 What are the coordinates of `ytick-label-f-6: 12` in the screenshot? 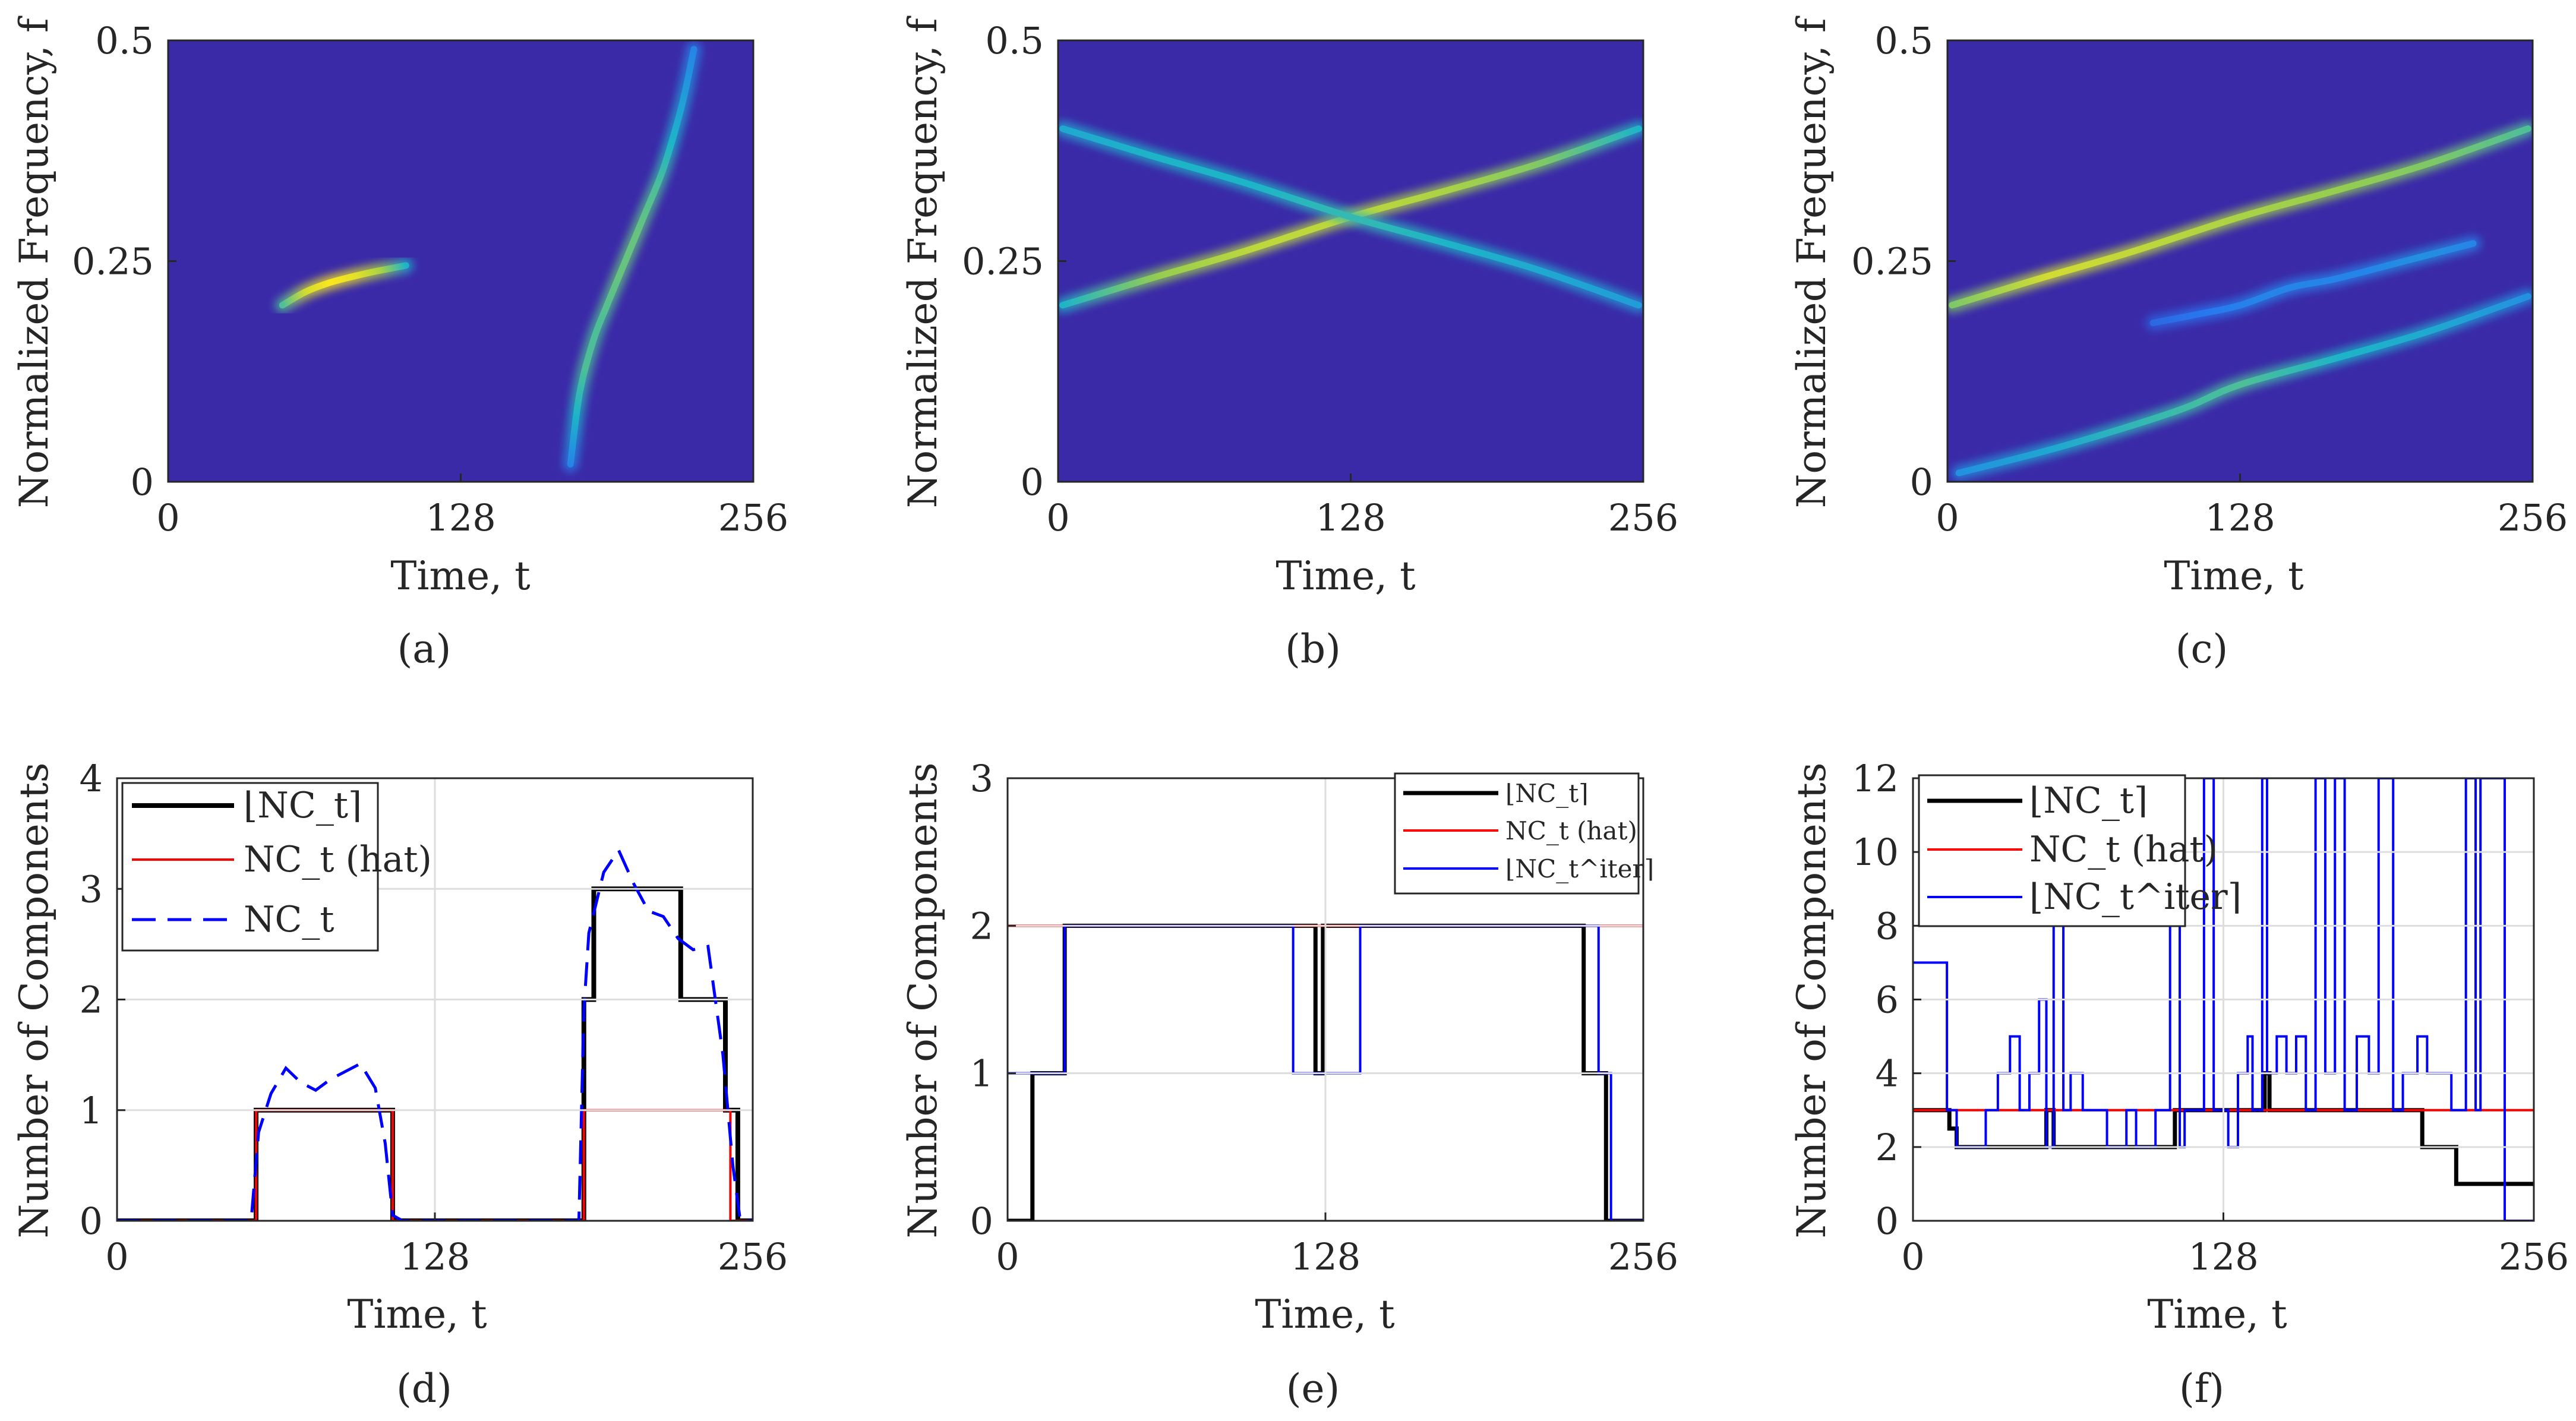 It's located at (1875, 778).